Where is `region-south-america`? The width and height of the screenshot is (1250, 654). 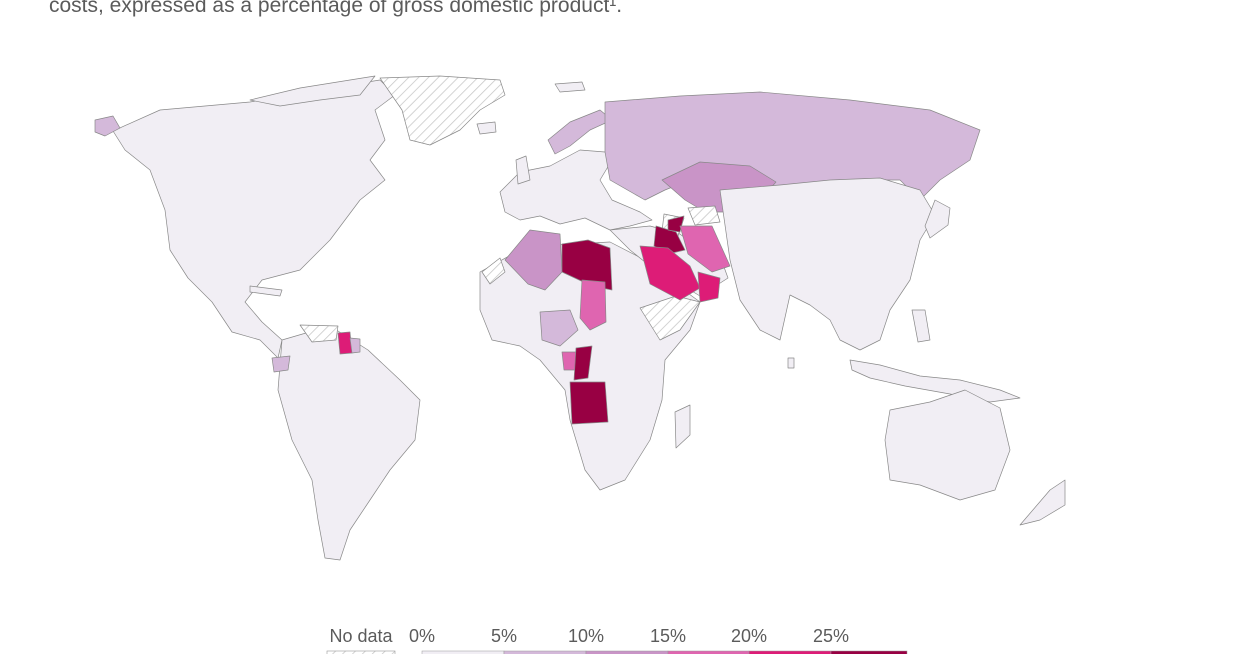 region-south-america is located at coordinates (349, 443).